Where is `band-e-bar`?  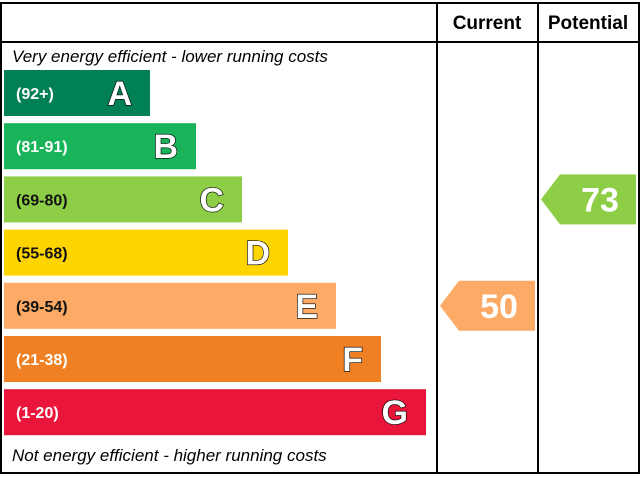 band-e-bar is located at coordinates (170, 305).